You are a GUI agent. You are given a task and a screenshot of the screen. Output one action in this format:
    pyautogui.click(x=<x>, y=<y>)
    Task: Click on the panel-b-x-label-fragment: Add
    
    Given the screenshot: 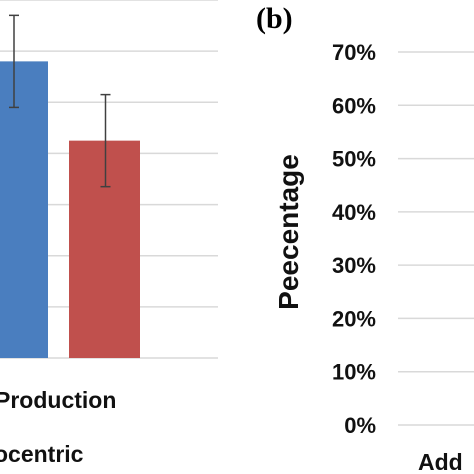 What is the action you would take?
    pyautogui.click(x=440, y=461)
    